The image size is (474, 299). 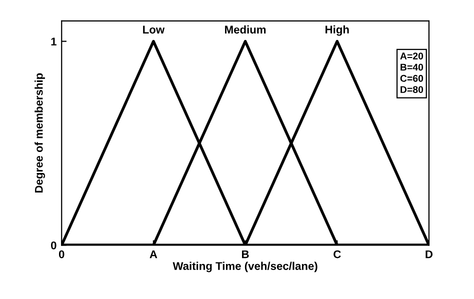 I want to click on annotation: C=60, so click(x=412, y=78).